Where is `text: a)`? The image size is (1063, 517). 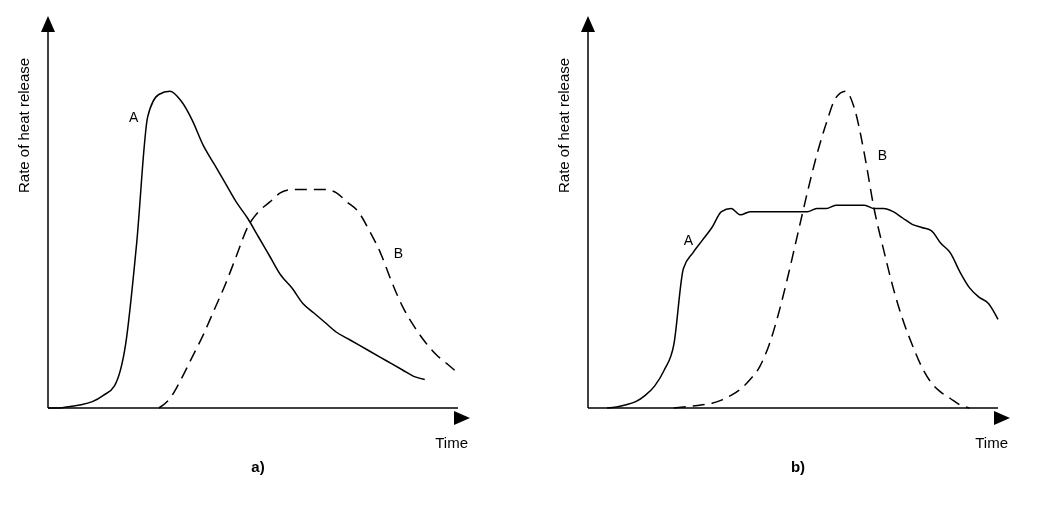 text: a) is located at coordinates (258, 466).